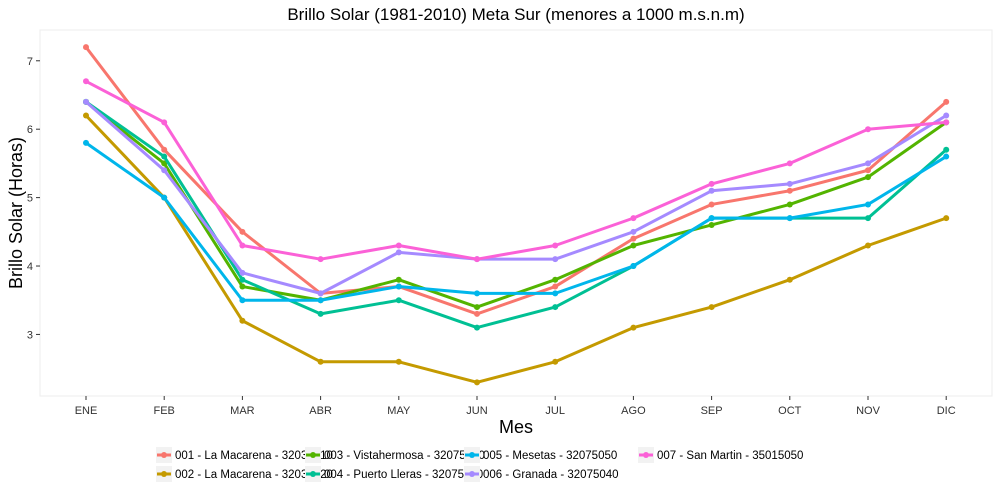  I want to click on x-tick-label: NOV, so click(868, 411).